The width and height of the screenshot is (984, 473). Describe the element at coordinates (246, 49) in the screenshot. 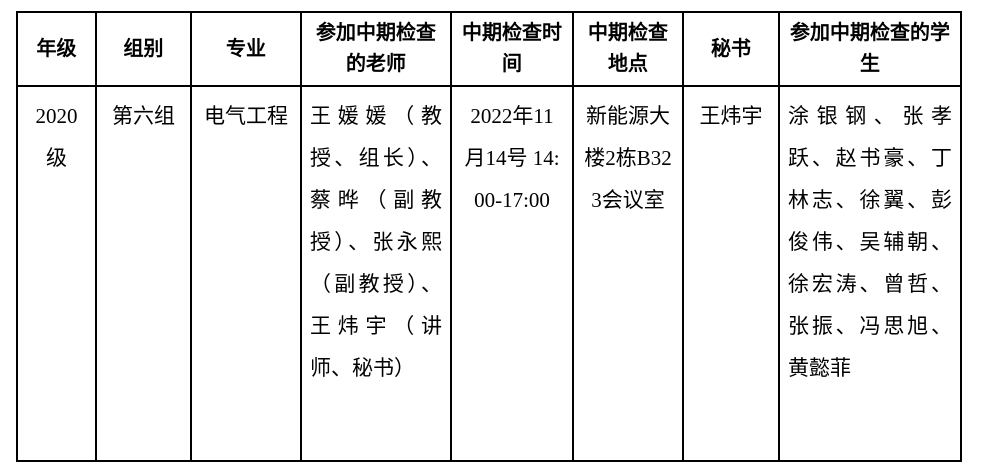

I see `header-major: 专业` at that location.